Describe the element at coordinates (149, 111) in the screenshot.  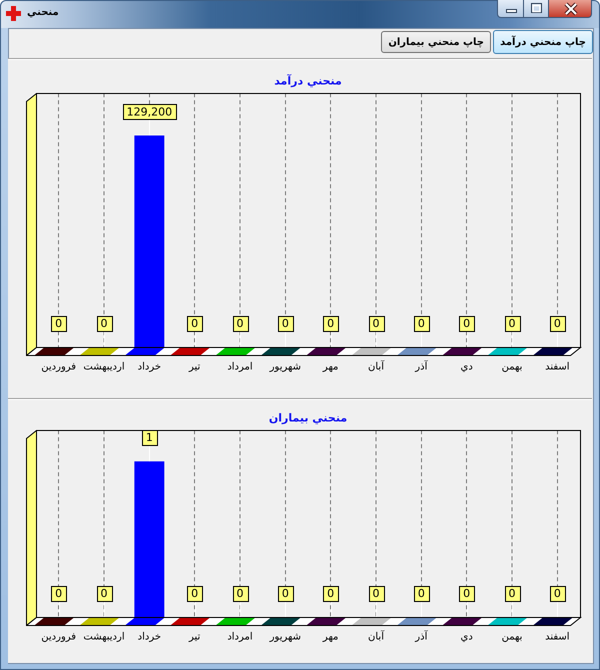
I see `data-label: 129,200` at that location.